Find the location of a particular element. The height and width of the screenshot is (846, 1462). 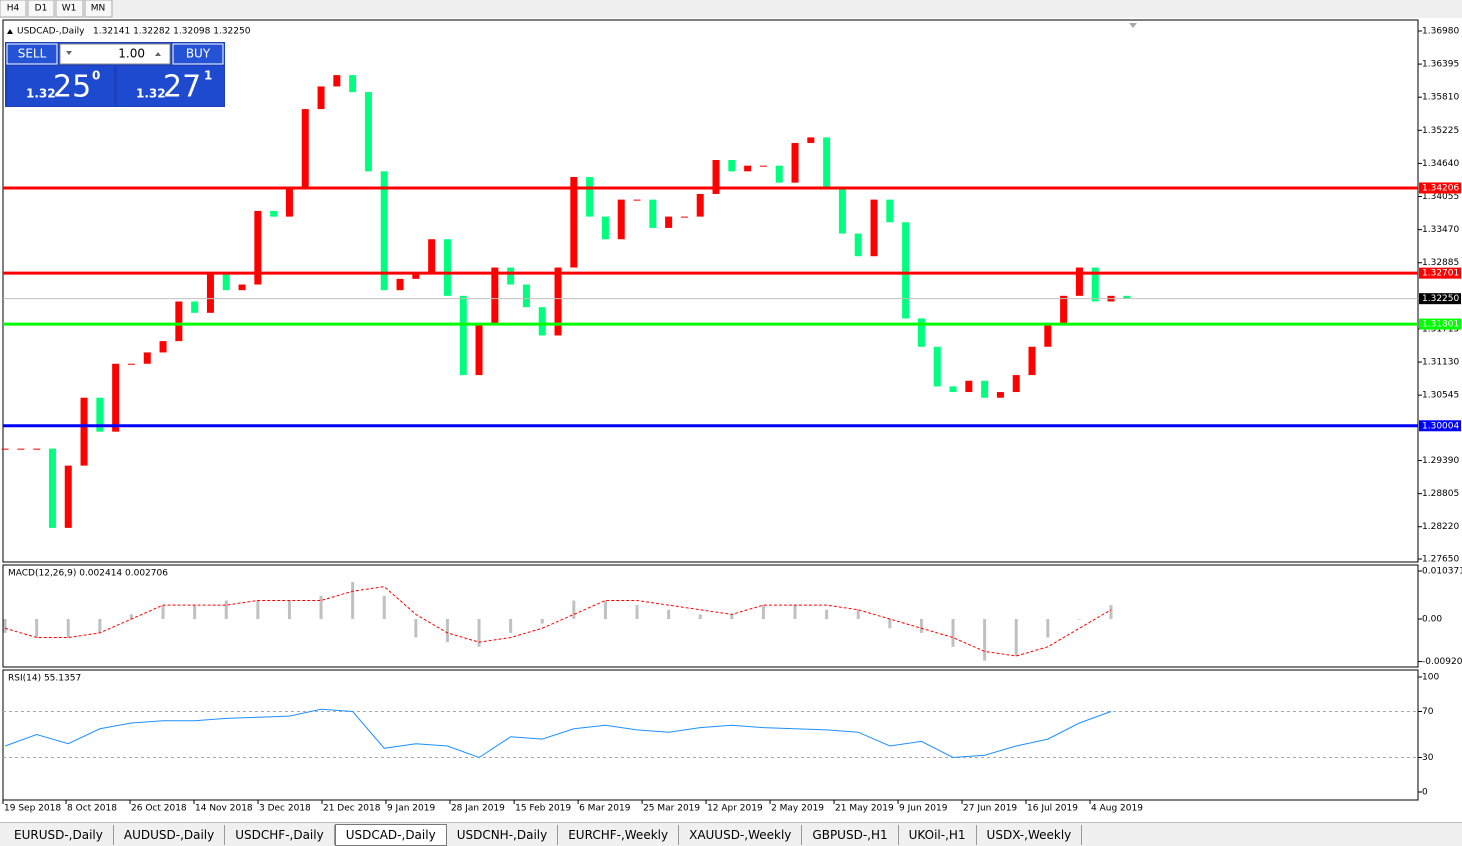

tf-label: W1 is located at coordinates (69, 9).